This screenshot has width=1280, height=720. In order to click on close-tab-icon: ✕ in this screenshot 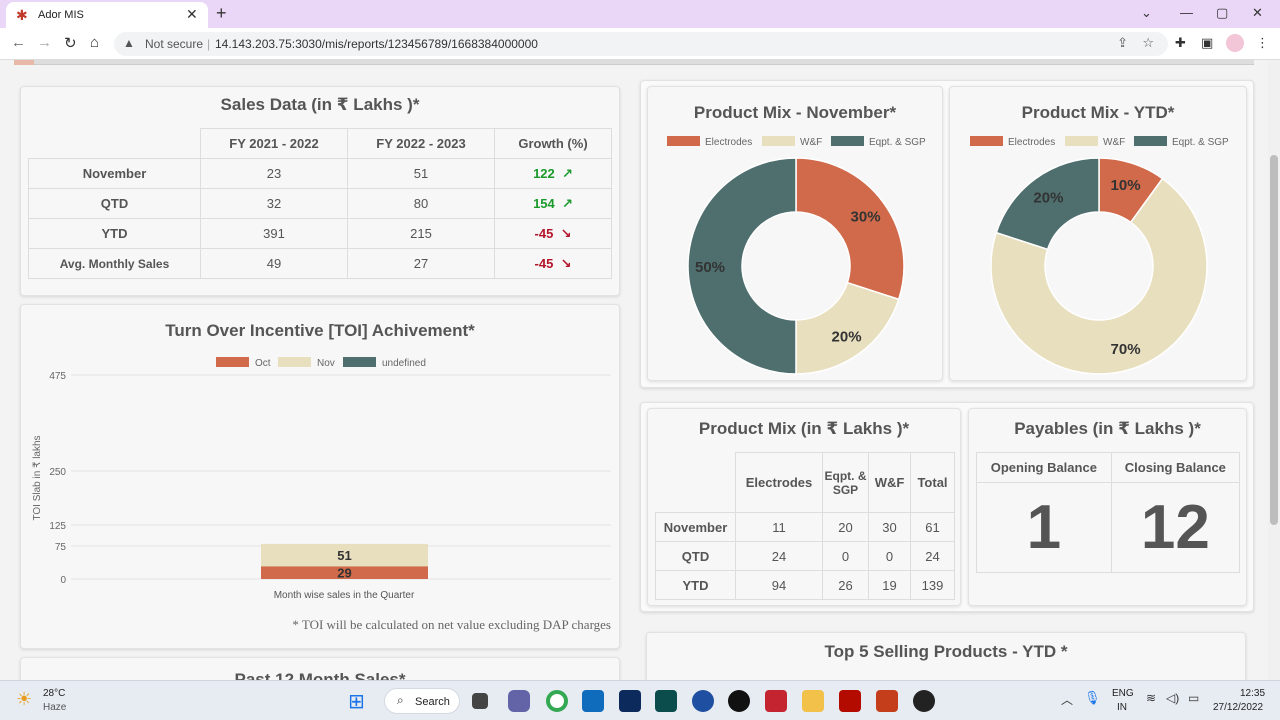, I will do `click(192, 14)`.